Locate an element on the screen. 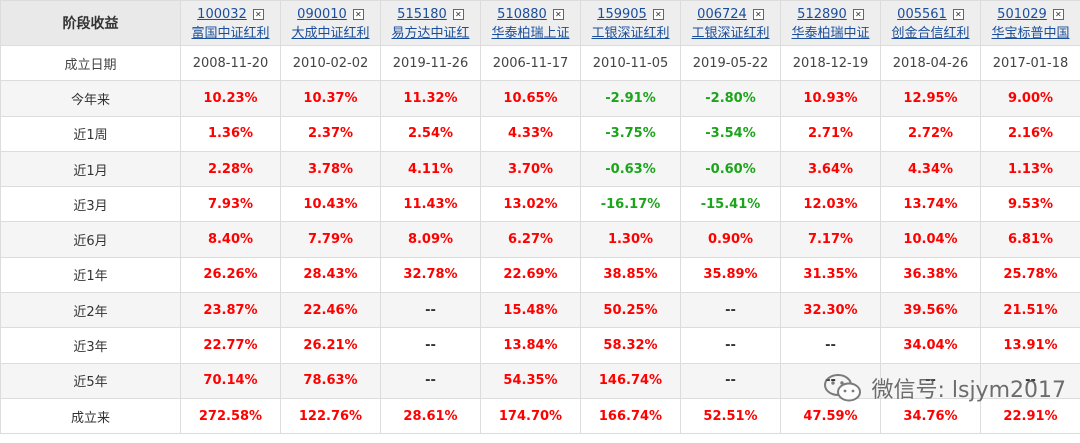 The image size is (1080, 443). return-cell: 13.02% is located at coordinates (530, 204).